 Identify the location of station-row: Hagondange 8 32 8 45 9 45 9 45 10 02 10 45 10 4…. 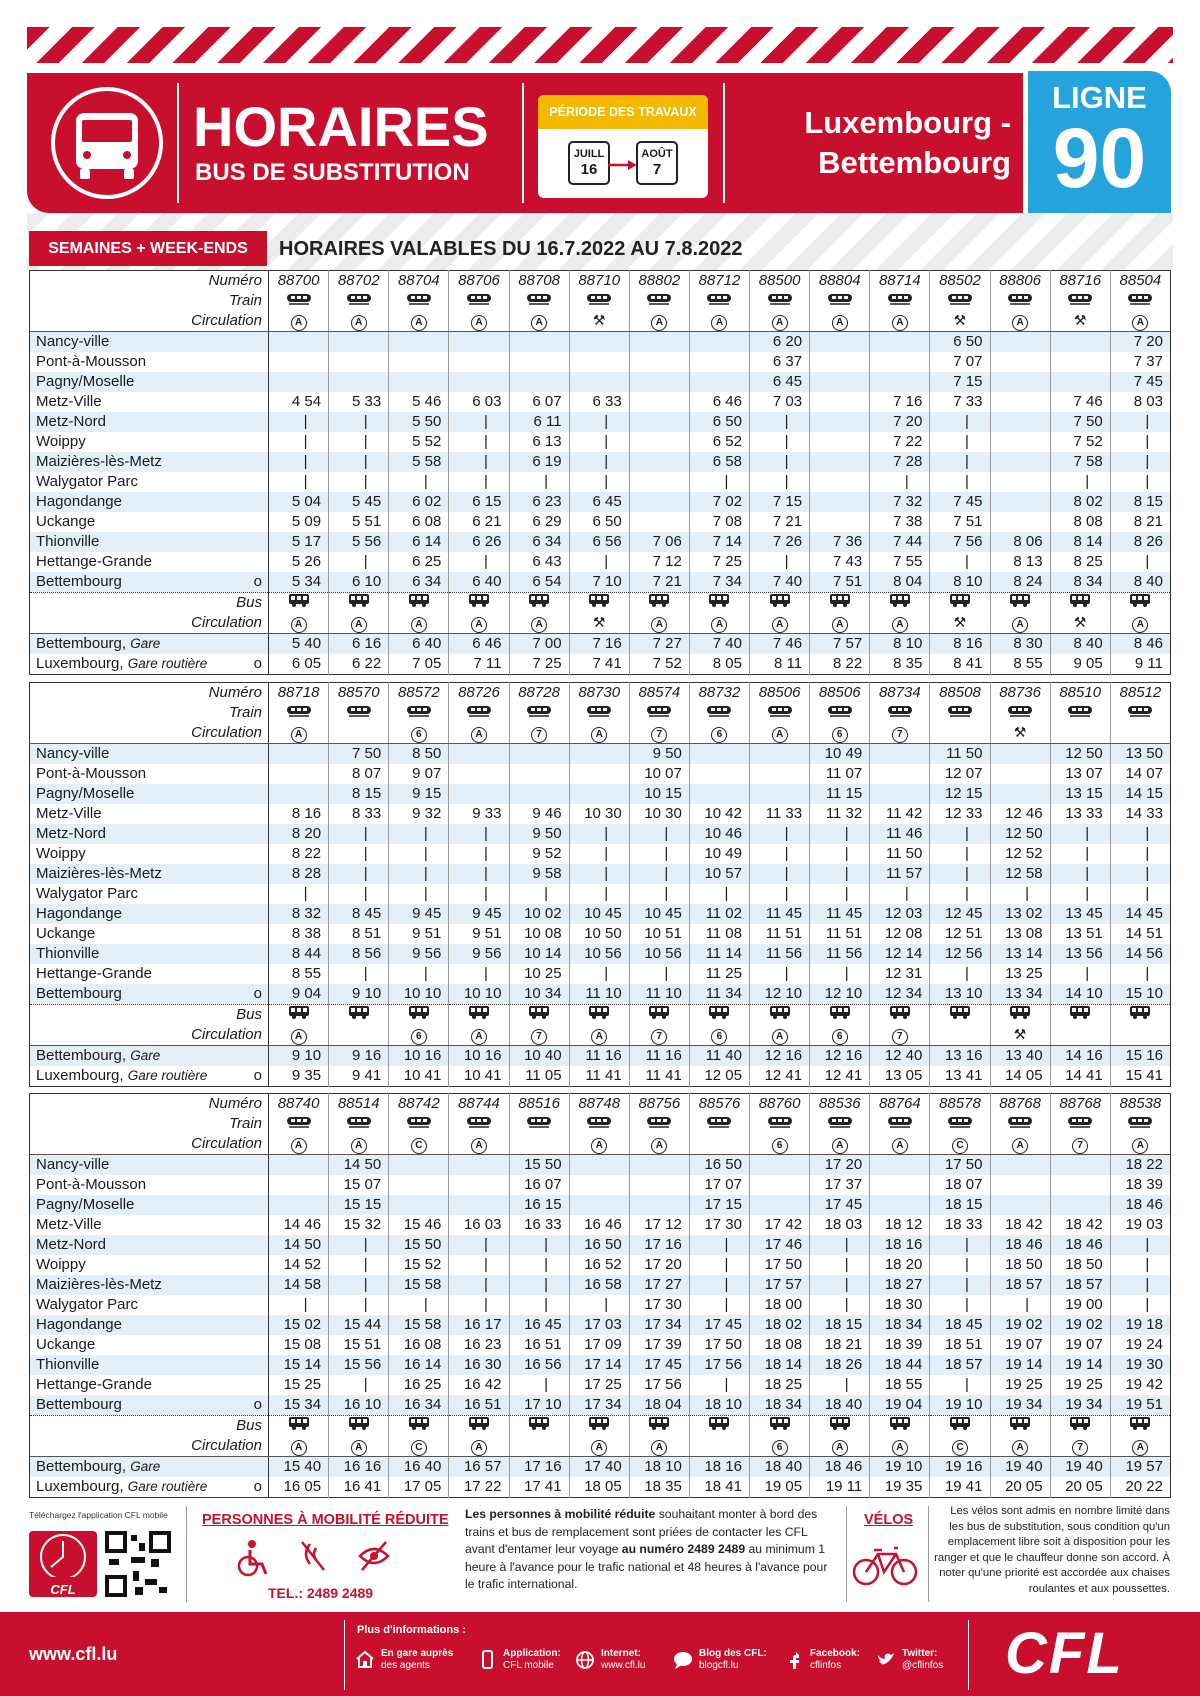
(600, 914).